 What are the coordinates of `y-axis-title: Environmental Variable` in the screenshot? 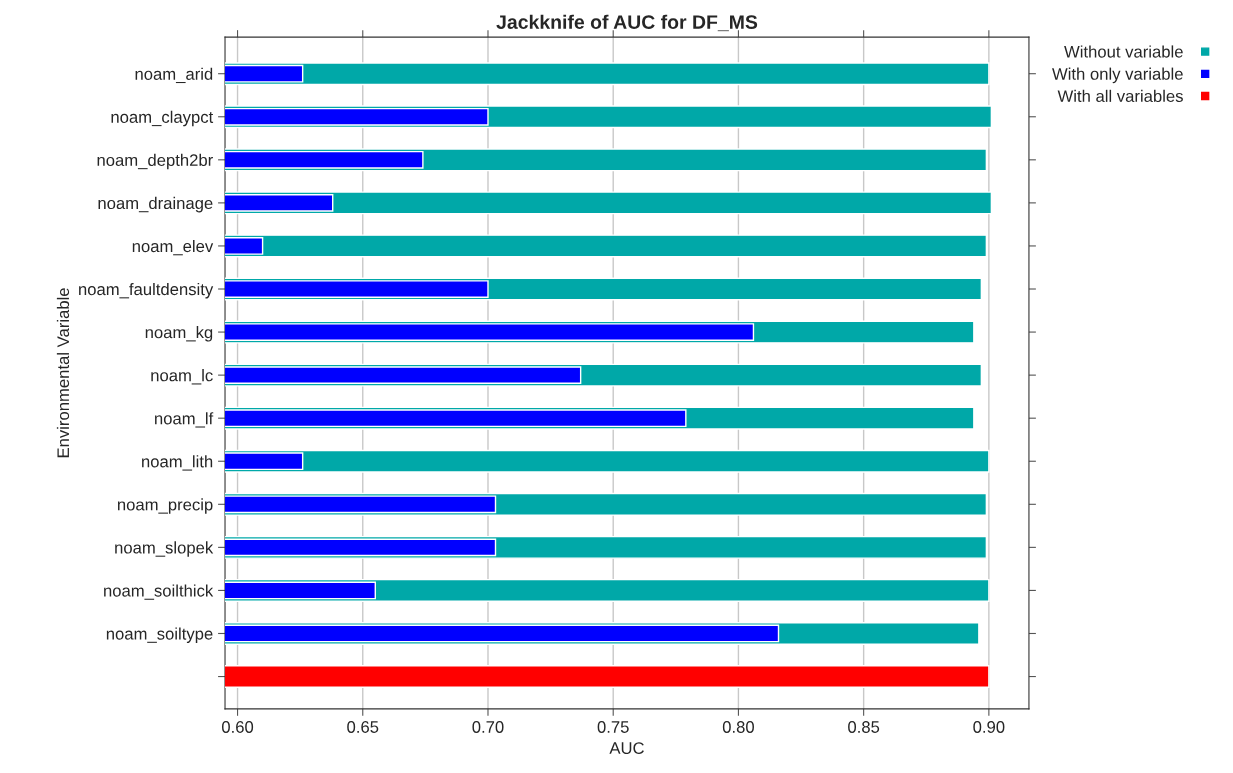 It's located at (63, 373).